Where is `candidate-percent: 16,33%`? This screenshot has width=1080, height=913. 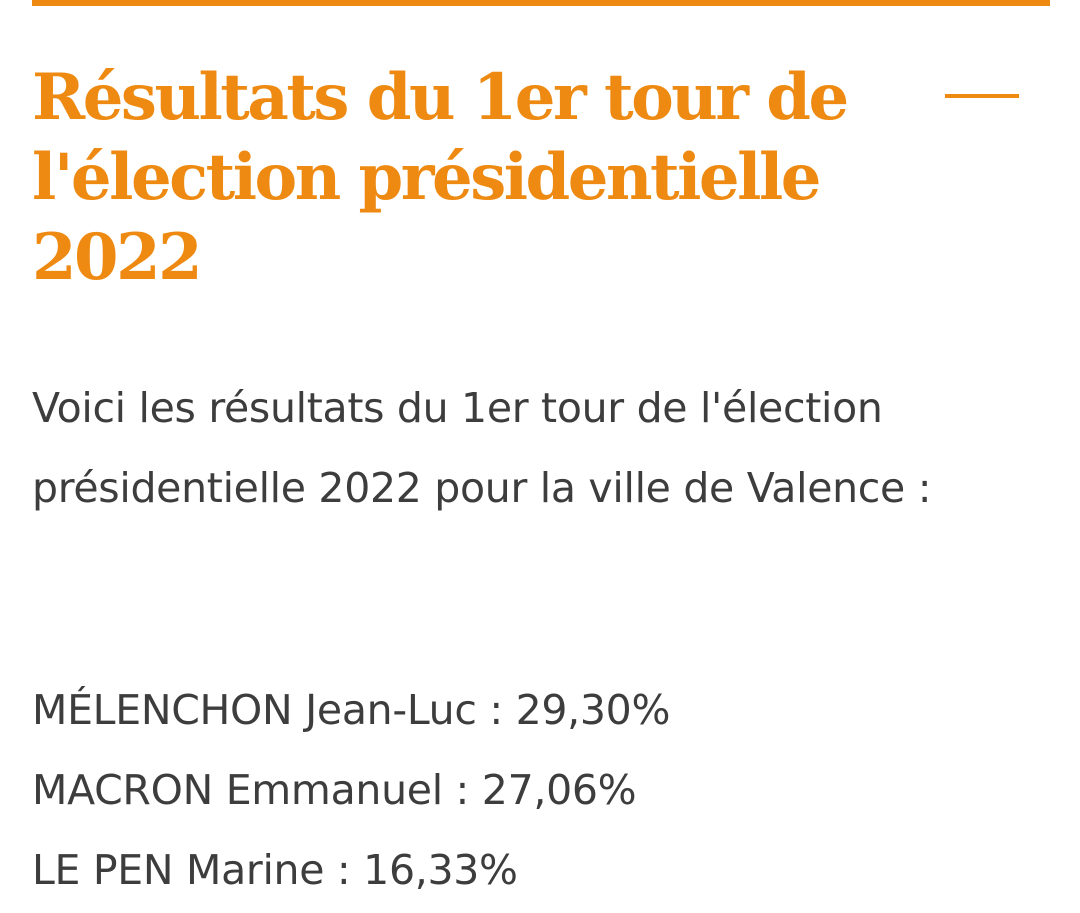 candidate-percent: 16,33% is located at coordinates (440, 870).